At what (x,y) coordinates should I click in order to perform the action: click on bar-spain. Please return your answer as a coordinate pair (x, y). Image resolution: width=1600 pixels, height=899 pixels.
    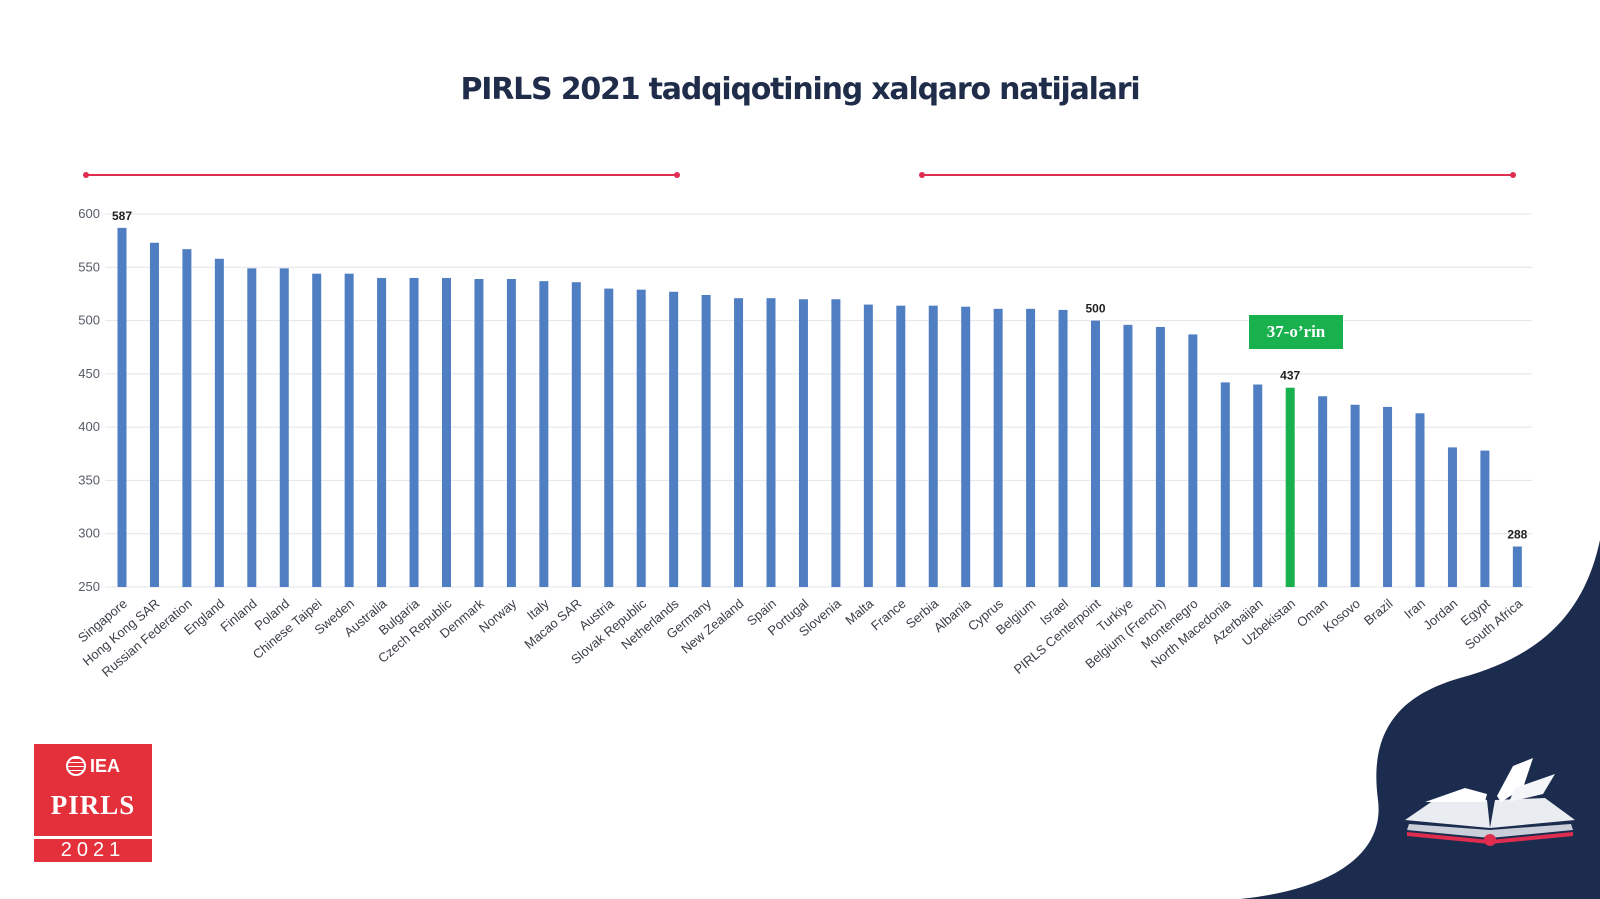
    Looking at the image, I should click on (771, 442).